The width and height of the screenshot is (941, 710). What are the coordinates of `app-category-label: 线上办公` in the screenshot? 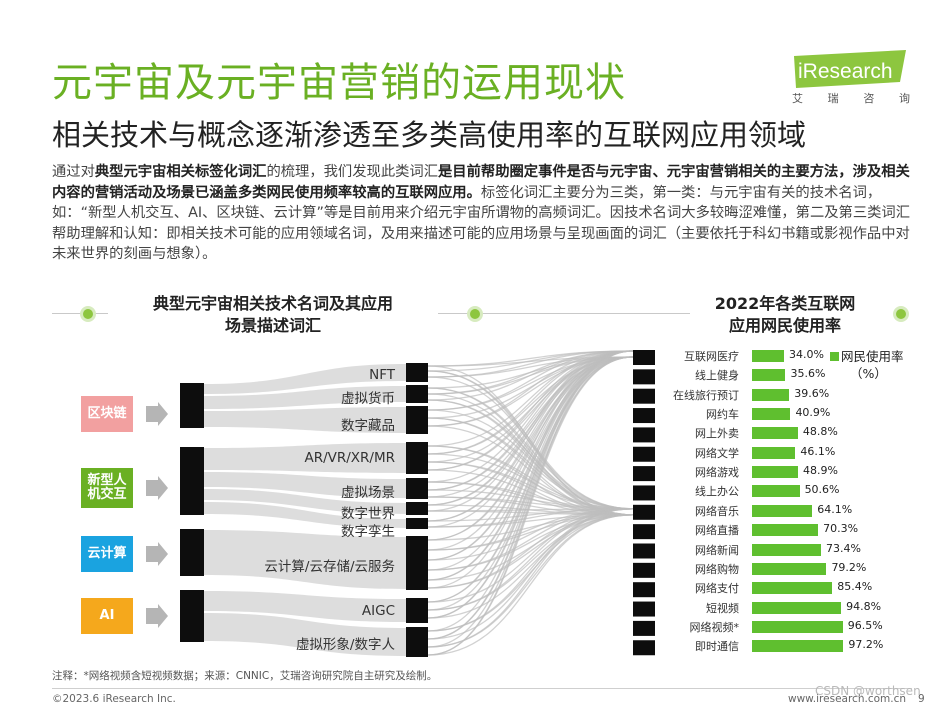 It's located at (717, 492).